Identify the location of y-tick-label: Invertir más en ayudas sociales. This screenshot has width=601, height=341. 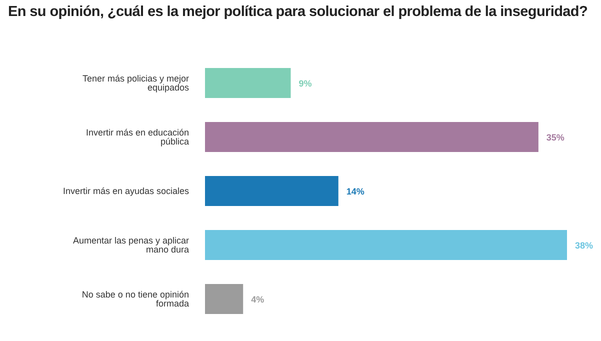
(126, 191).